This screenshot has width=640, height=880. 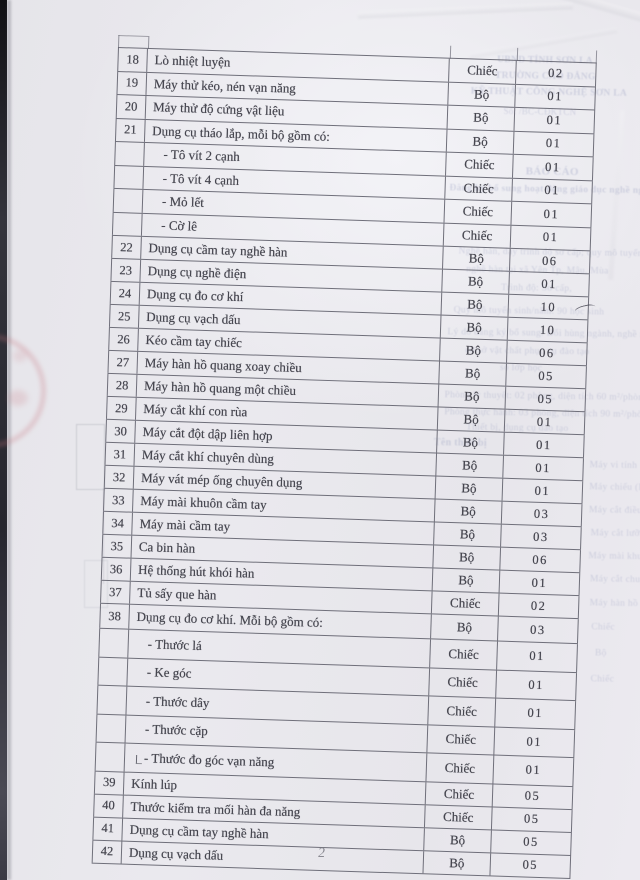 I want to click on row-number: 37, so click(x=115, y=592).